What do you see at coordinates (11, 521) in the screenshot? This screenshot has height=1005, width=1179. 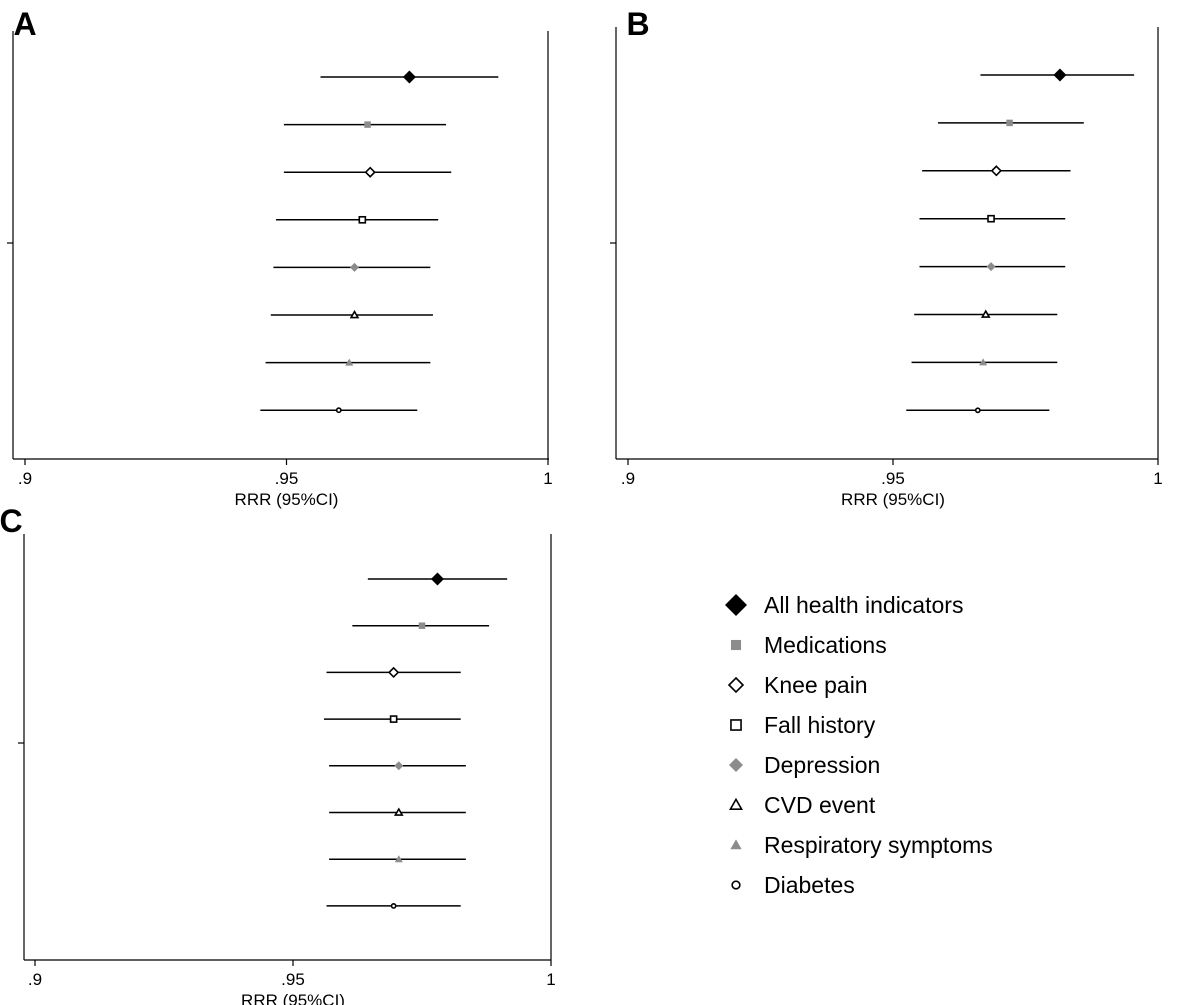 I see `panel-label: C` at bounding box center [11, 521].